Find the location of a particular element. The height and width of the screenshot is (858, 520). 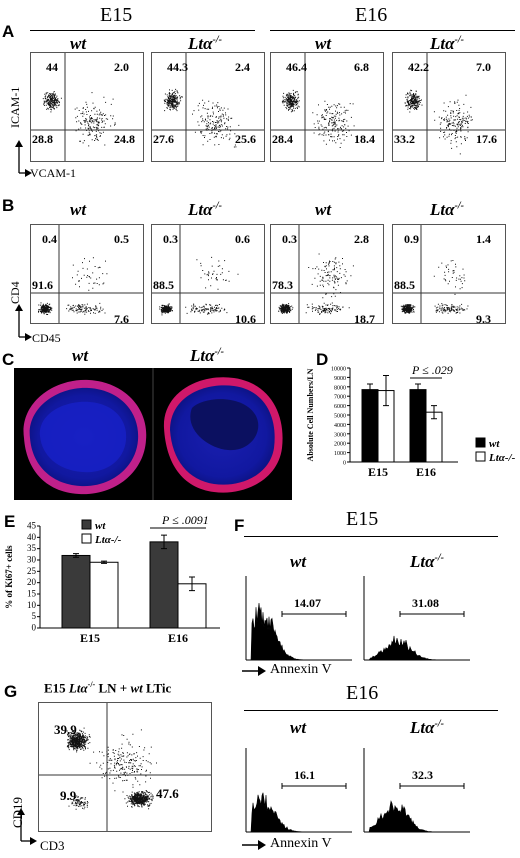

d-ytick: 3000 is located at coordinates (340, 435).